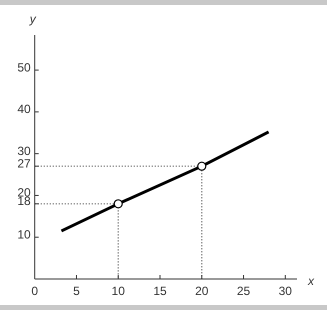 The image size is (327, 310). I want to click on x-tick-label: 5, so click(76, 291).